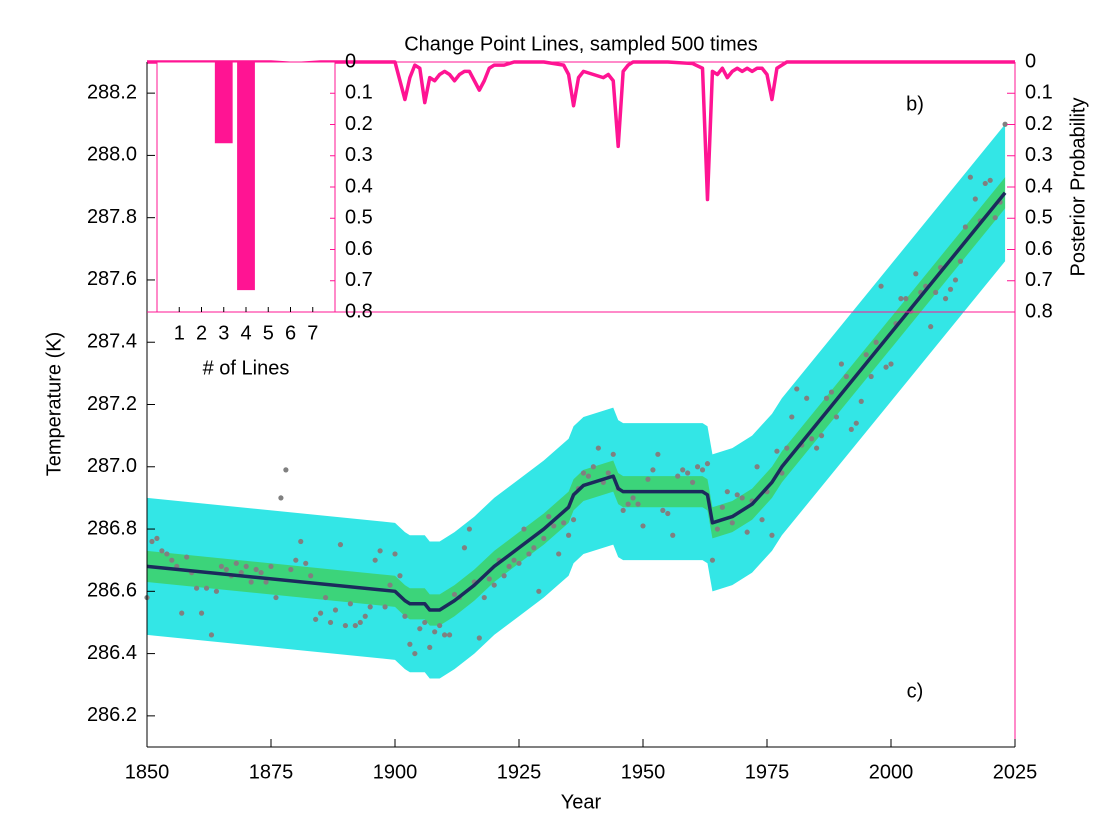 This screenshot has width=1120, height=840. I want to click on y2-tick-label: 0.6, so click(1039, 249).